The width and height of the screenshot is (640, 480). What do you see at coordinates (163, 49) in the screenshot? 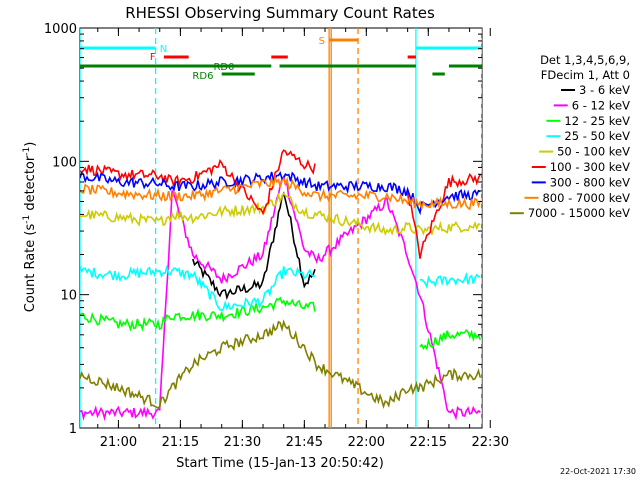
I see `flag-label-n: N` at bounding box center [163, 49].